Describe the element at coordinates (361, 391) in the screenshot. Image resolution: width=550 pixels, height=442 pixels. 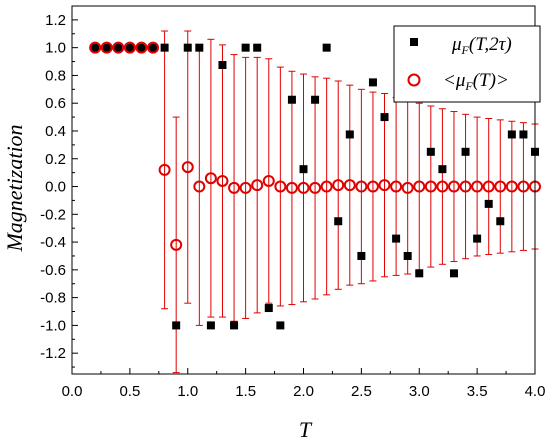
I see `x-tick-label: 2.5` at that location.